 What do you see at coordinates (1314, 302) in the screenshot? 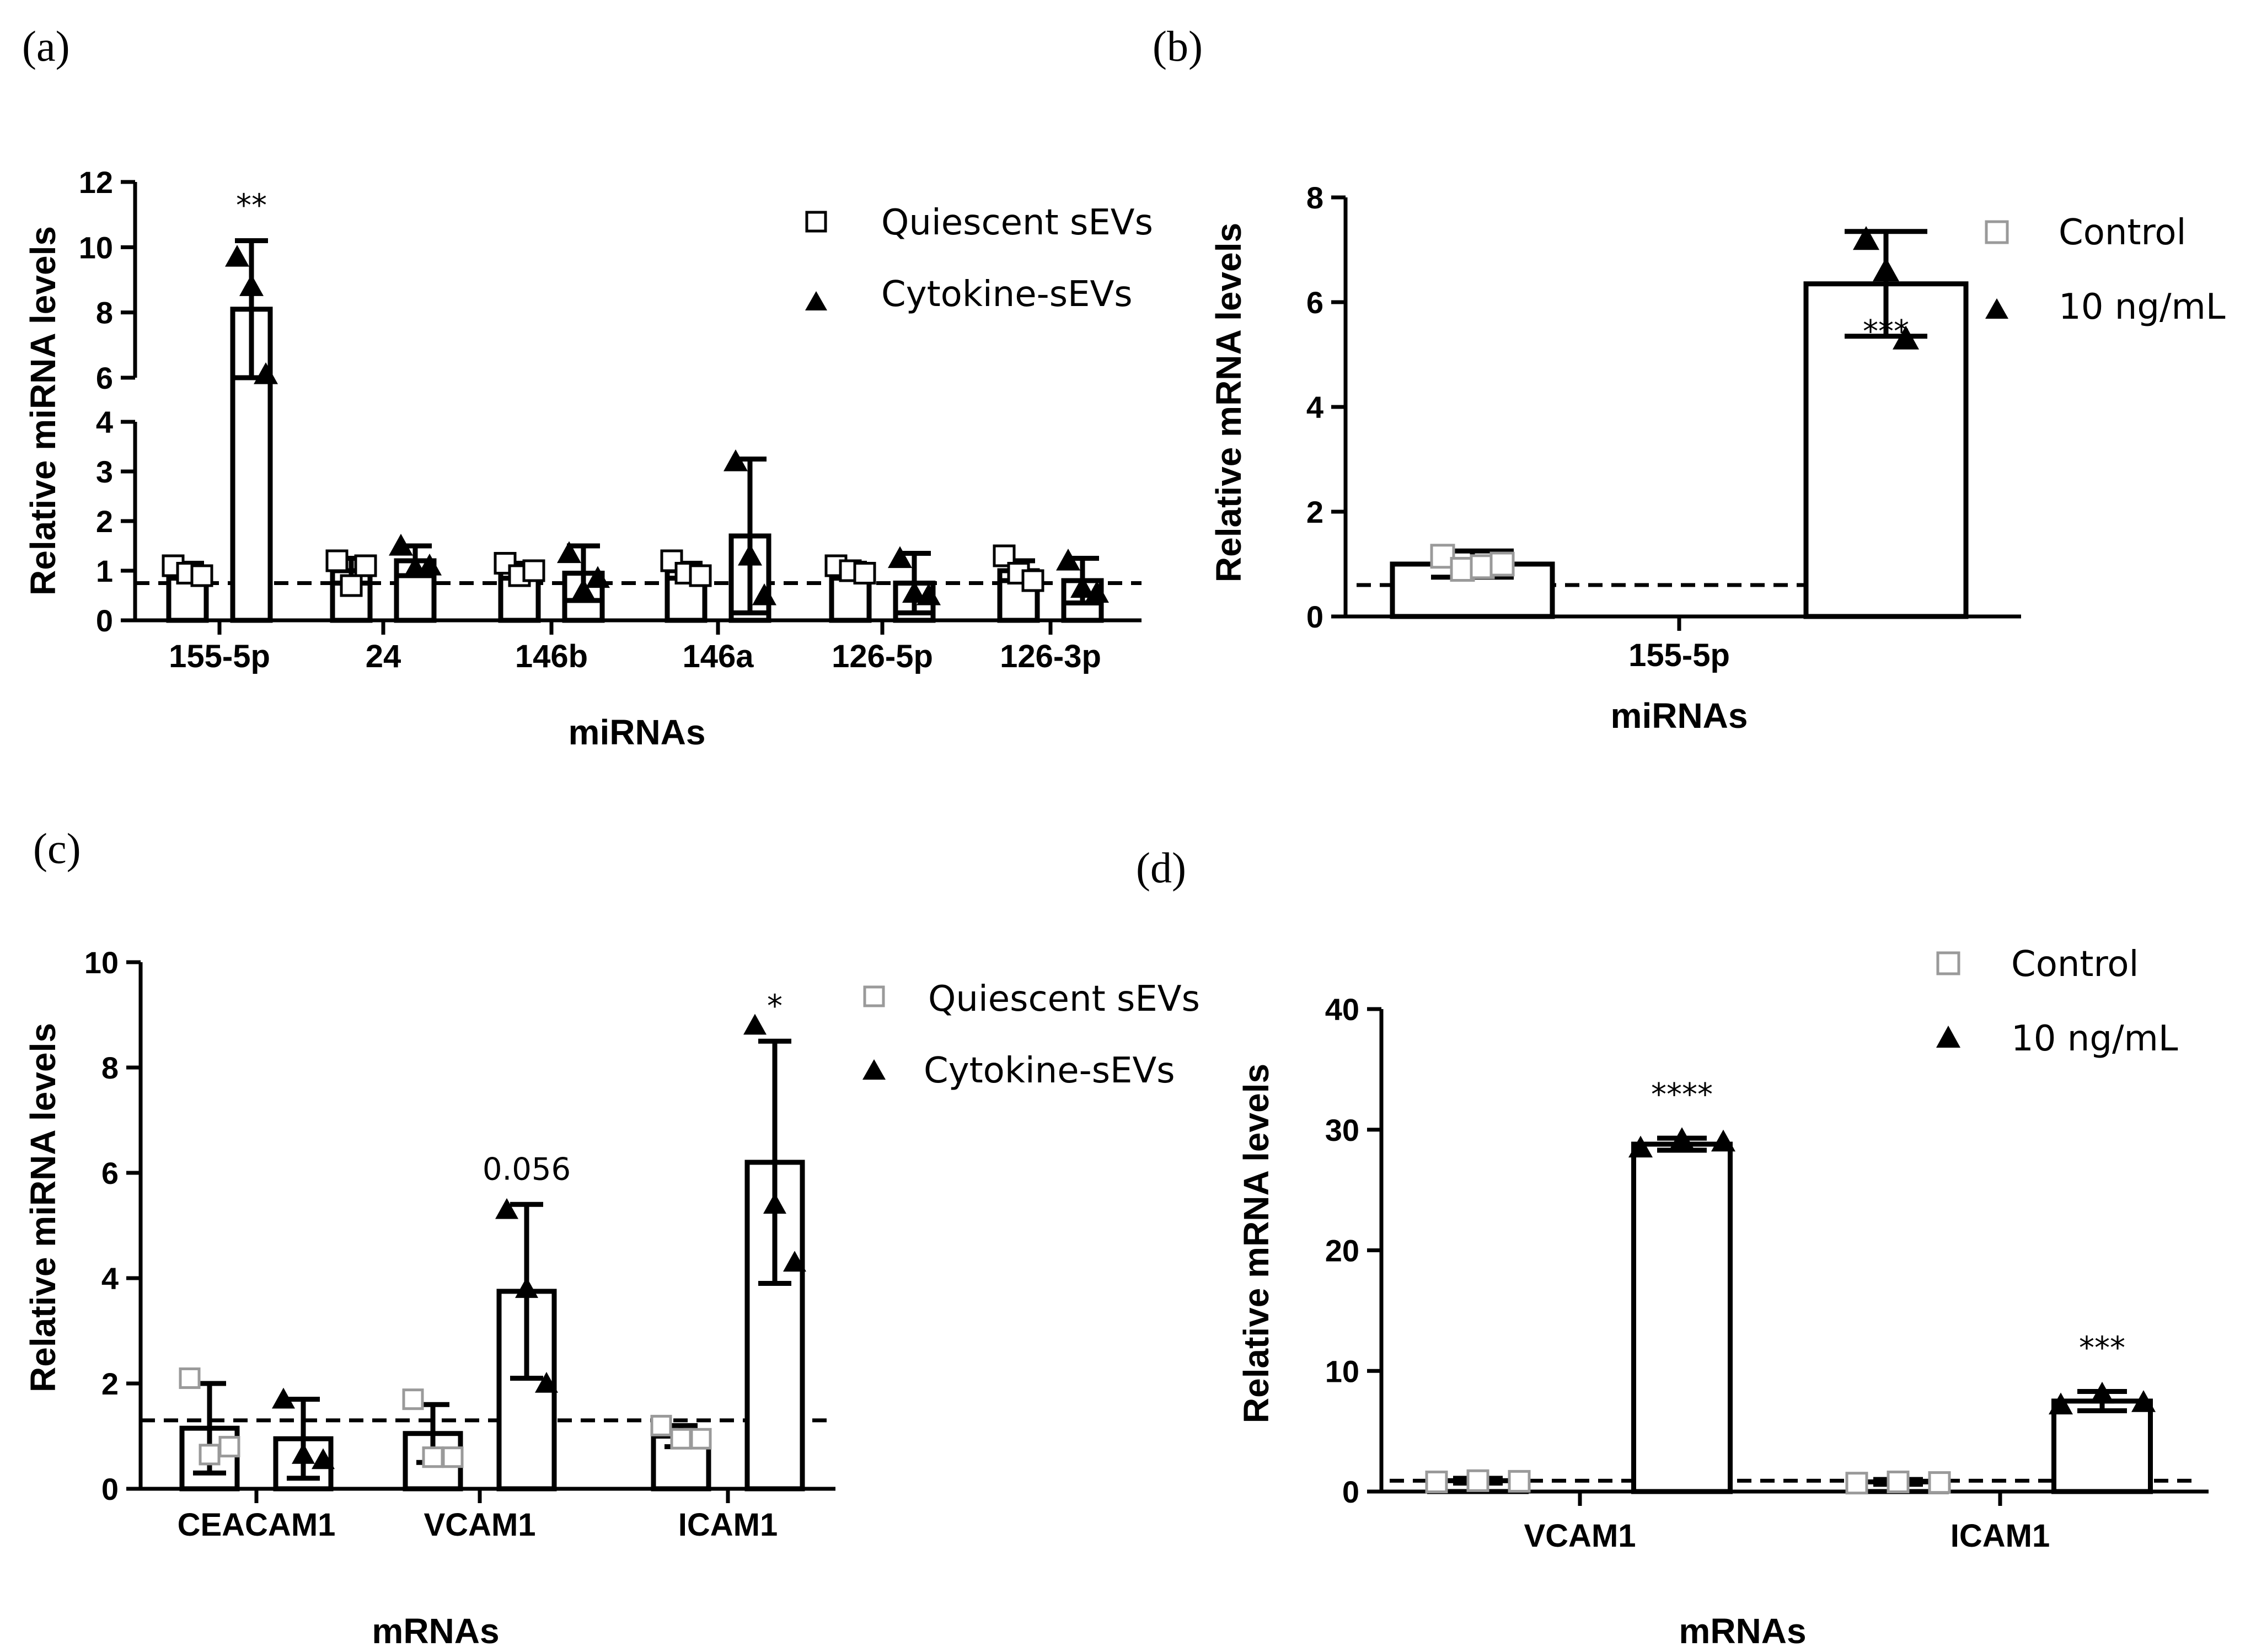
I see `chart-b-y-tick-label: 6` at bounding box center [1314, 302].